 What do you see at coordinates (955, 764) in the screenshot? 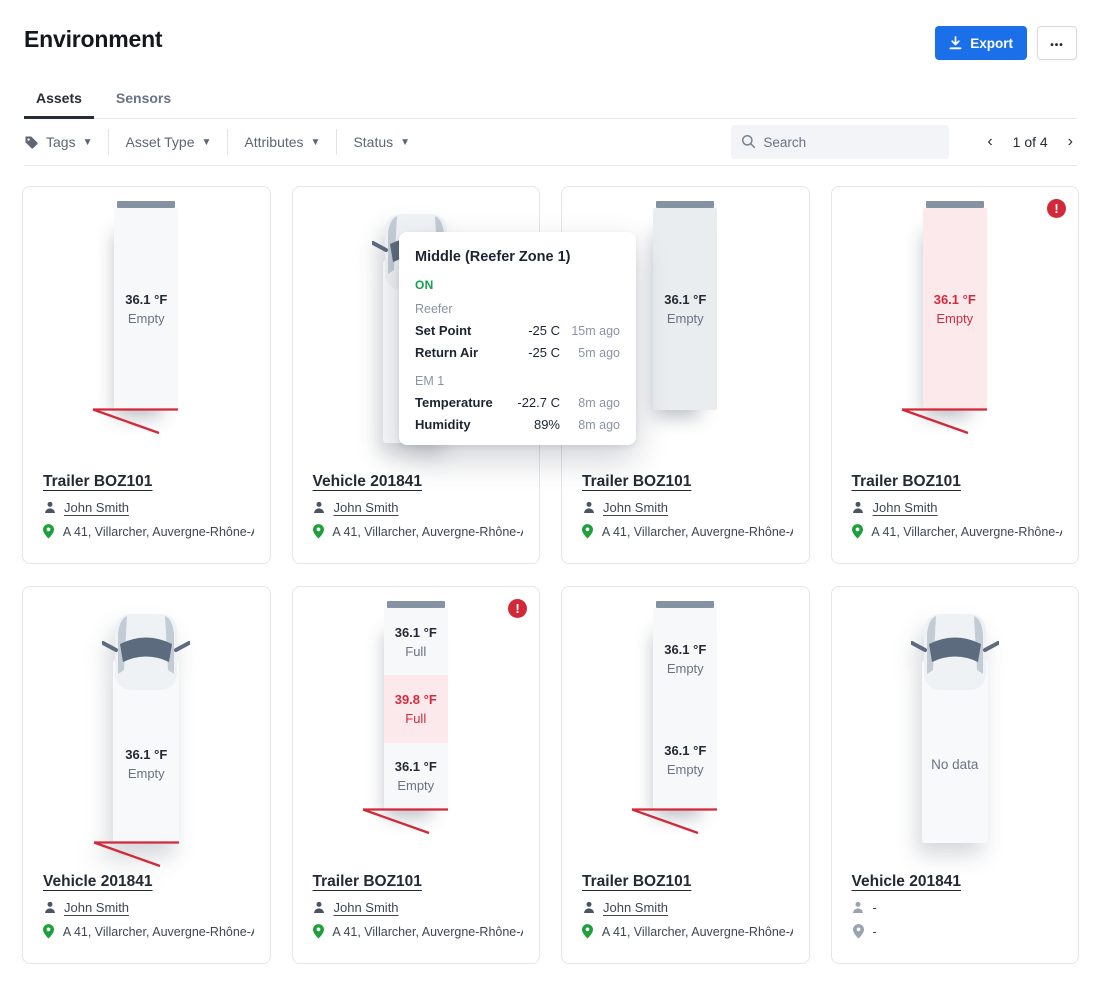
I see `no-data-label: No data` at bounding box center [955, 764].